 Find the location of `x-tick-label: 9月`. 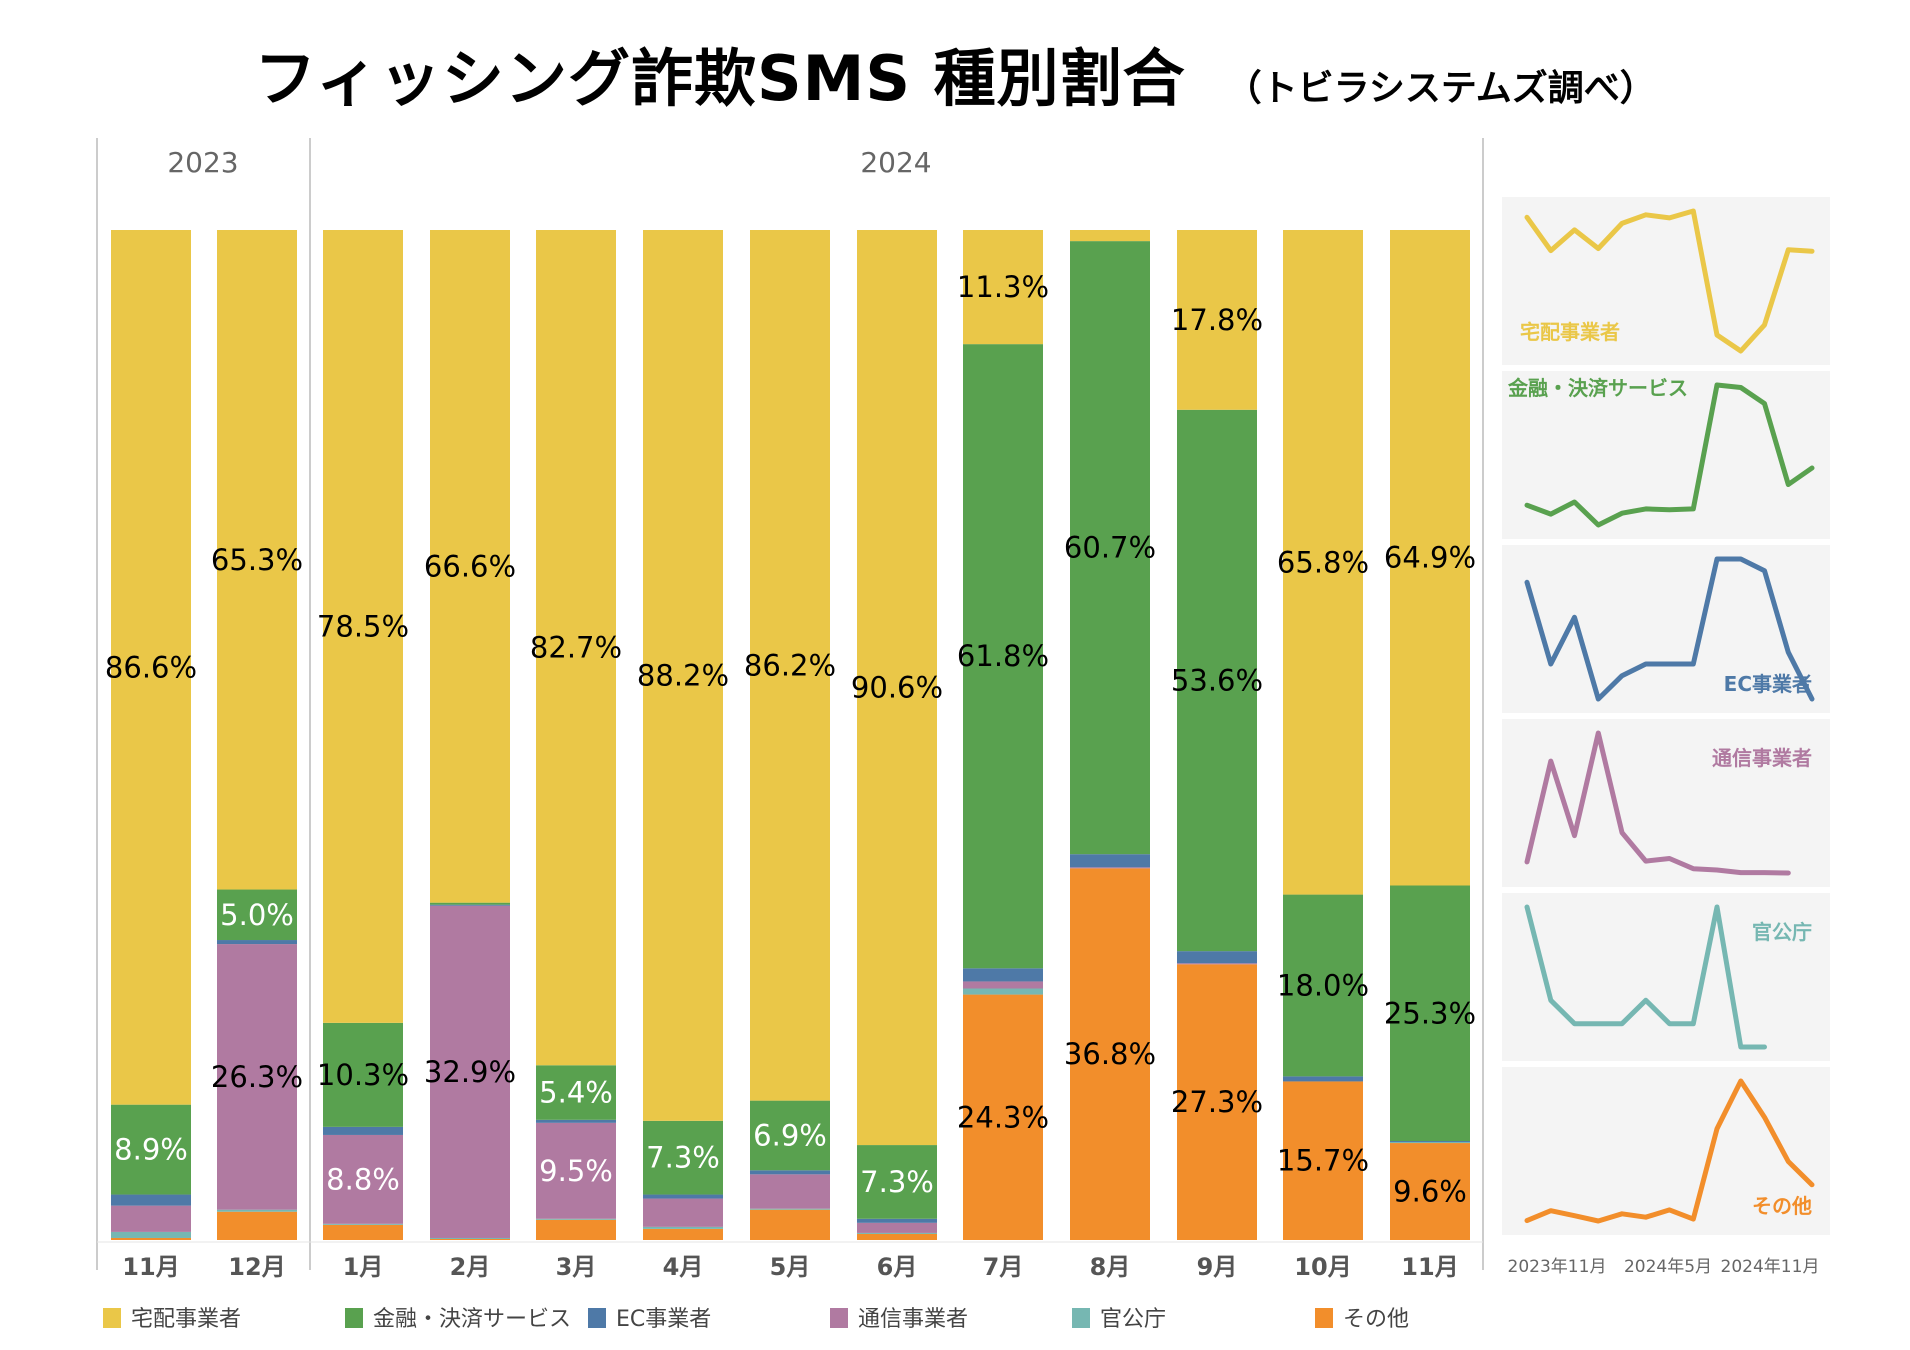

x-tick-label: 9月 is located at coordinates (1217, 1267).